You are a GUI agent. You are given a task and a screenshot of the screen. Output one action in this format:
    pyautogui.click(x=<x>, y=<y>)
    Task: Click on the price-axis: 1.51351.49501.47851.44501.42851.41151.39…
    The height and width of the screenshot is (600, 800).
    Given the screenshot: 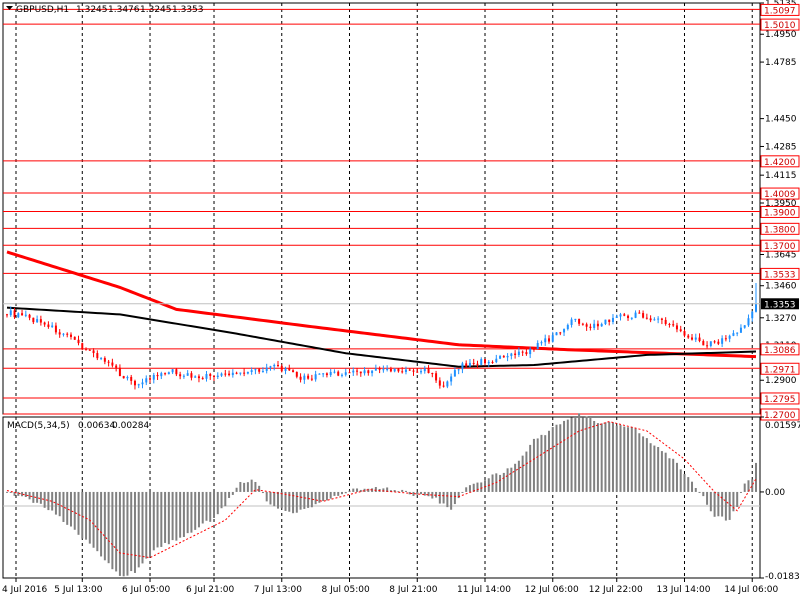 What is the action you would take?
    pyautogui.click(x=780, y=210)
    